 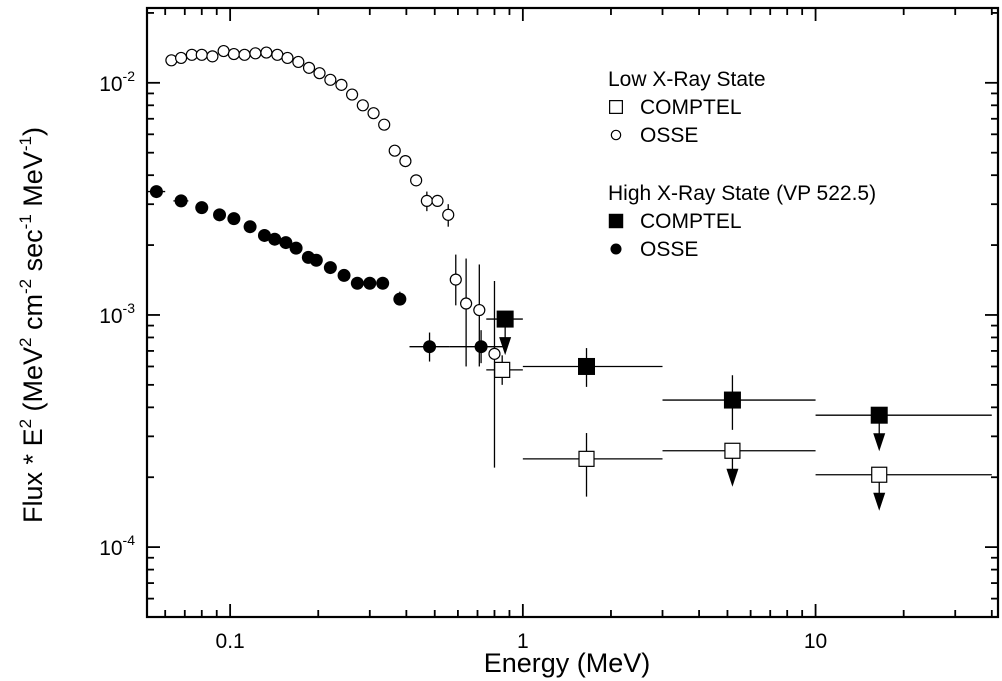 What do you see at coordinates (117, 82) in the screenshot?
I see `y-tick-label: 10⁻²` at bounding box center [117, 82].